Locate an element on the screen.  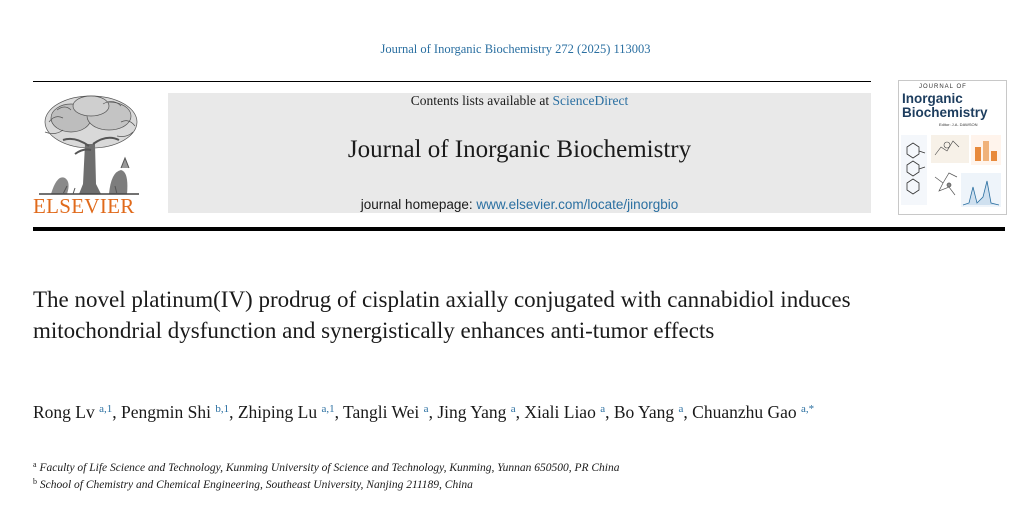
author: Rong Lv a,1, is located at coordinates (77, 412).